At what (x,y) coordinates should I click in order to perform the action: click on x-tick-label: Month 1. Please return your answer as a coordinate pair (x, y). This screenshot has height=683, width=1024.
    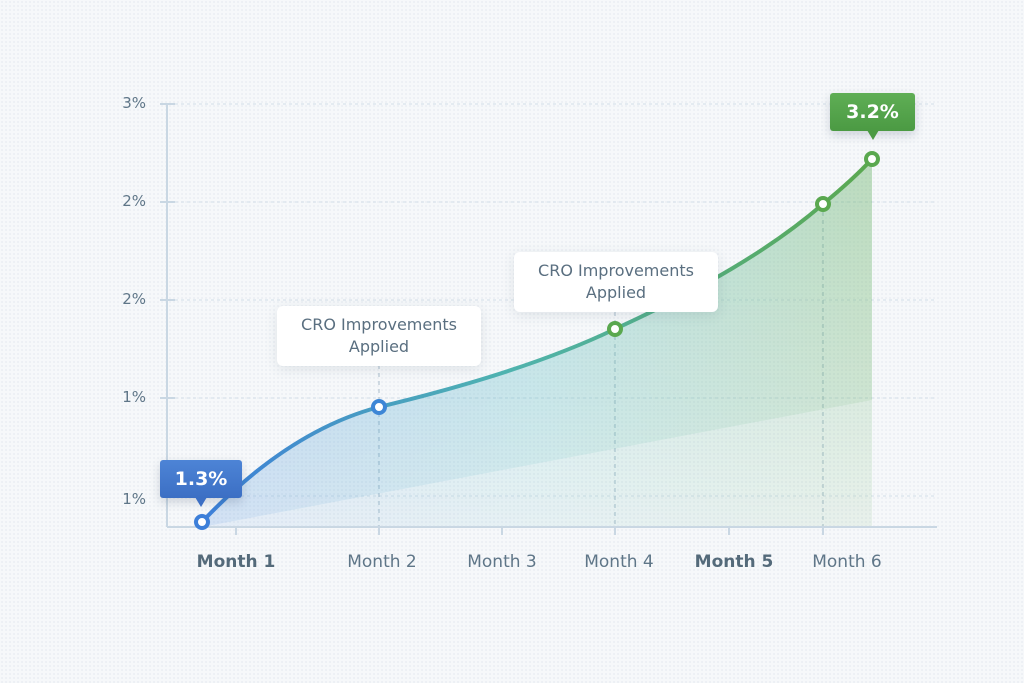
    Looking at the image, I should click on (236, 562).